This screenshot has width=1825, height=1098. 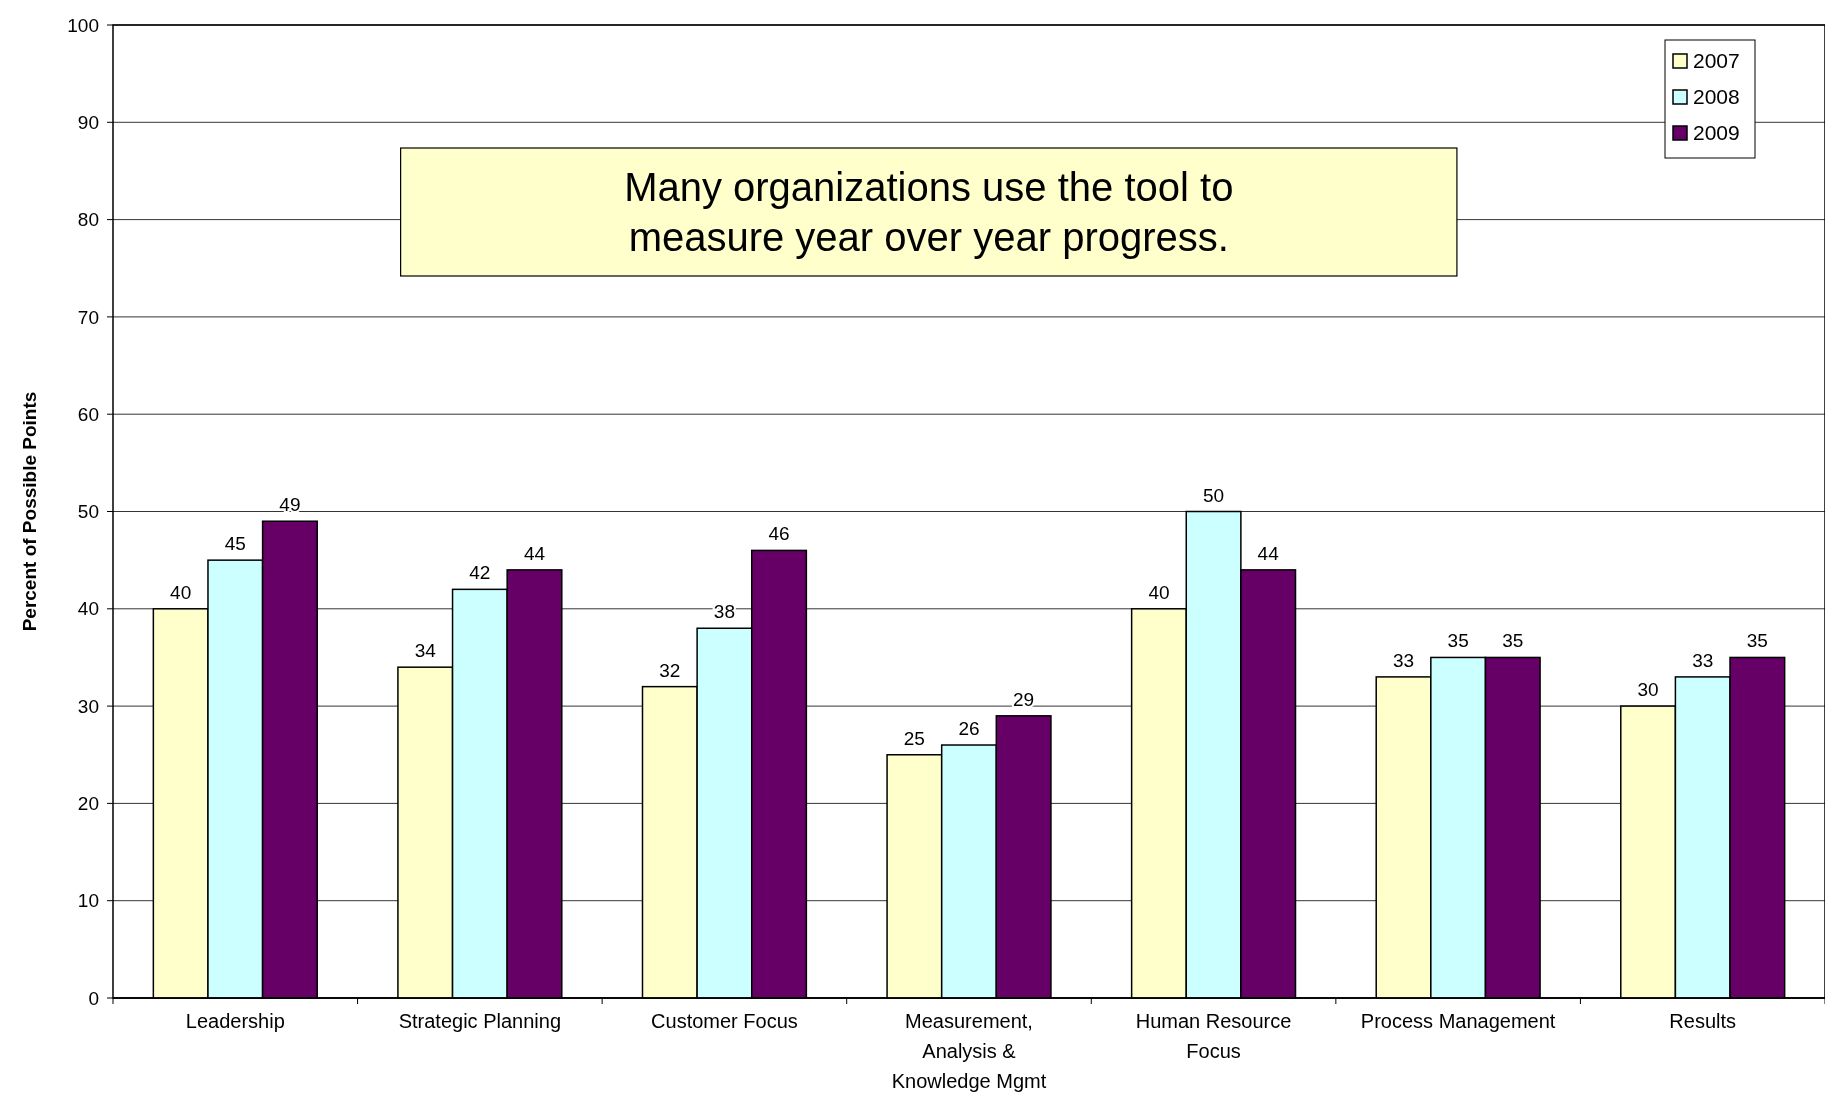 What do you see at coordinates (88, 901) in the screenshot?
I see `y-tick-label: 10` at bounding box center [88, 901].